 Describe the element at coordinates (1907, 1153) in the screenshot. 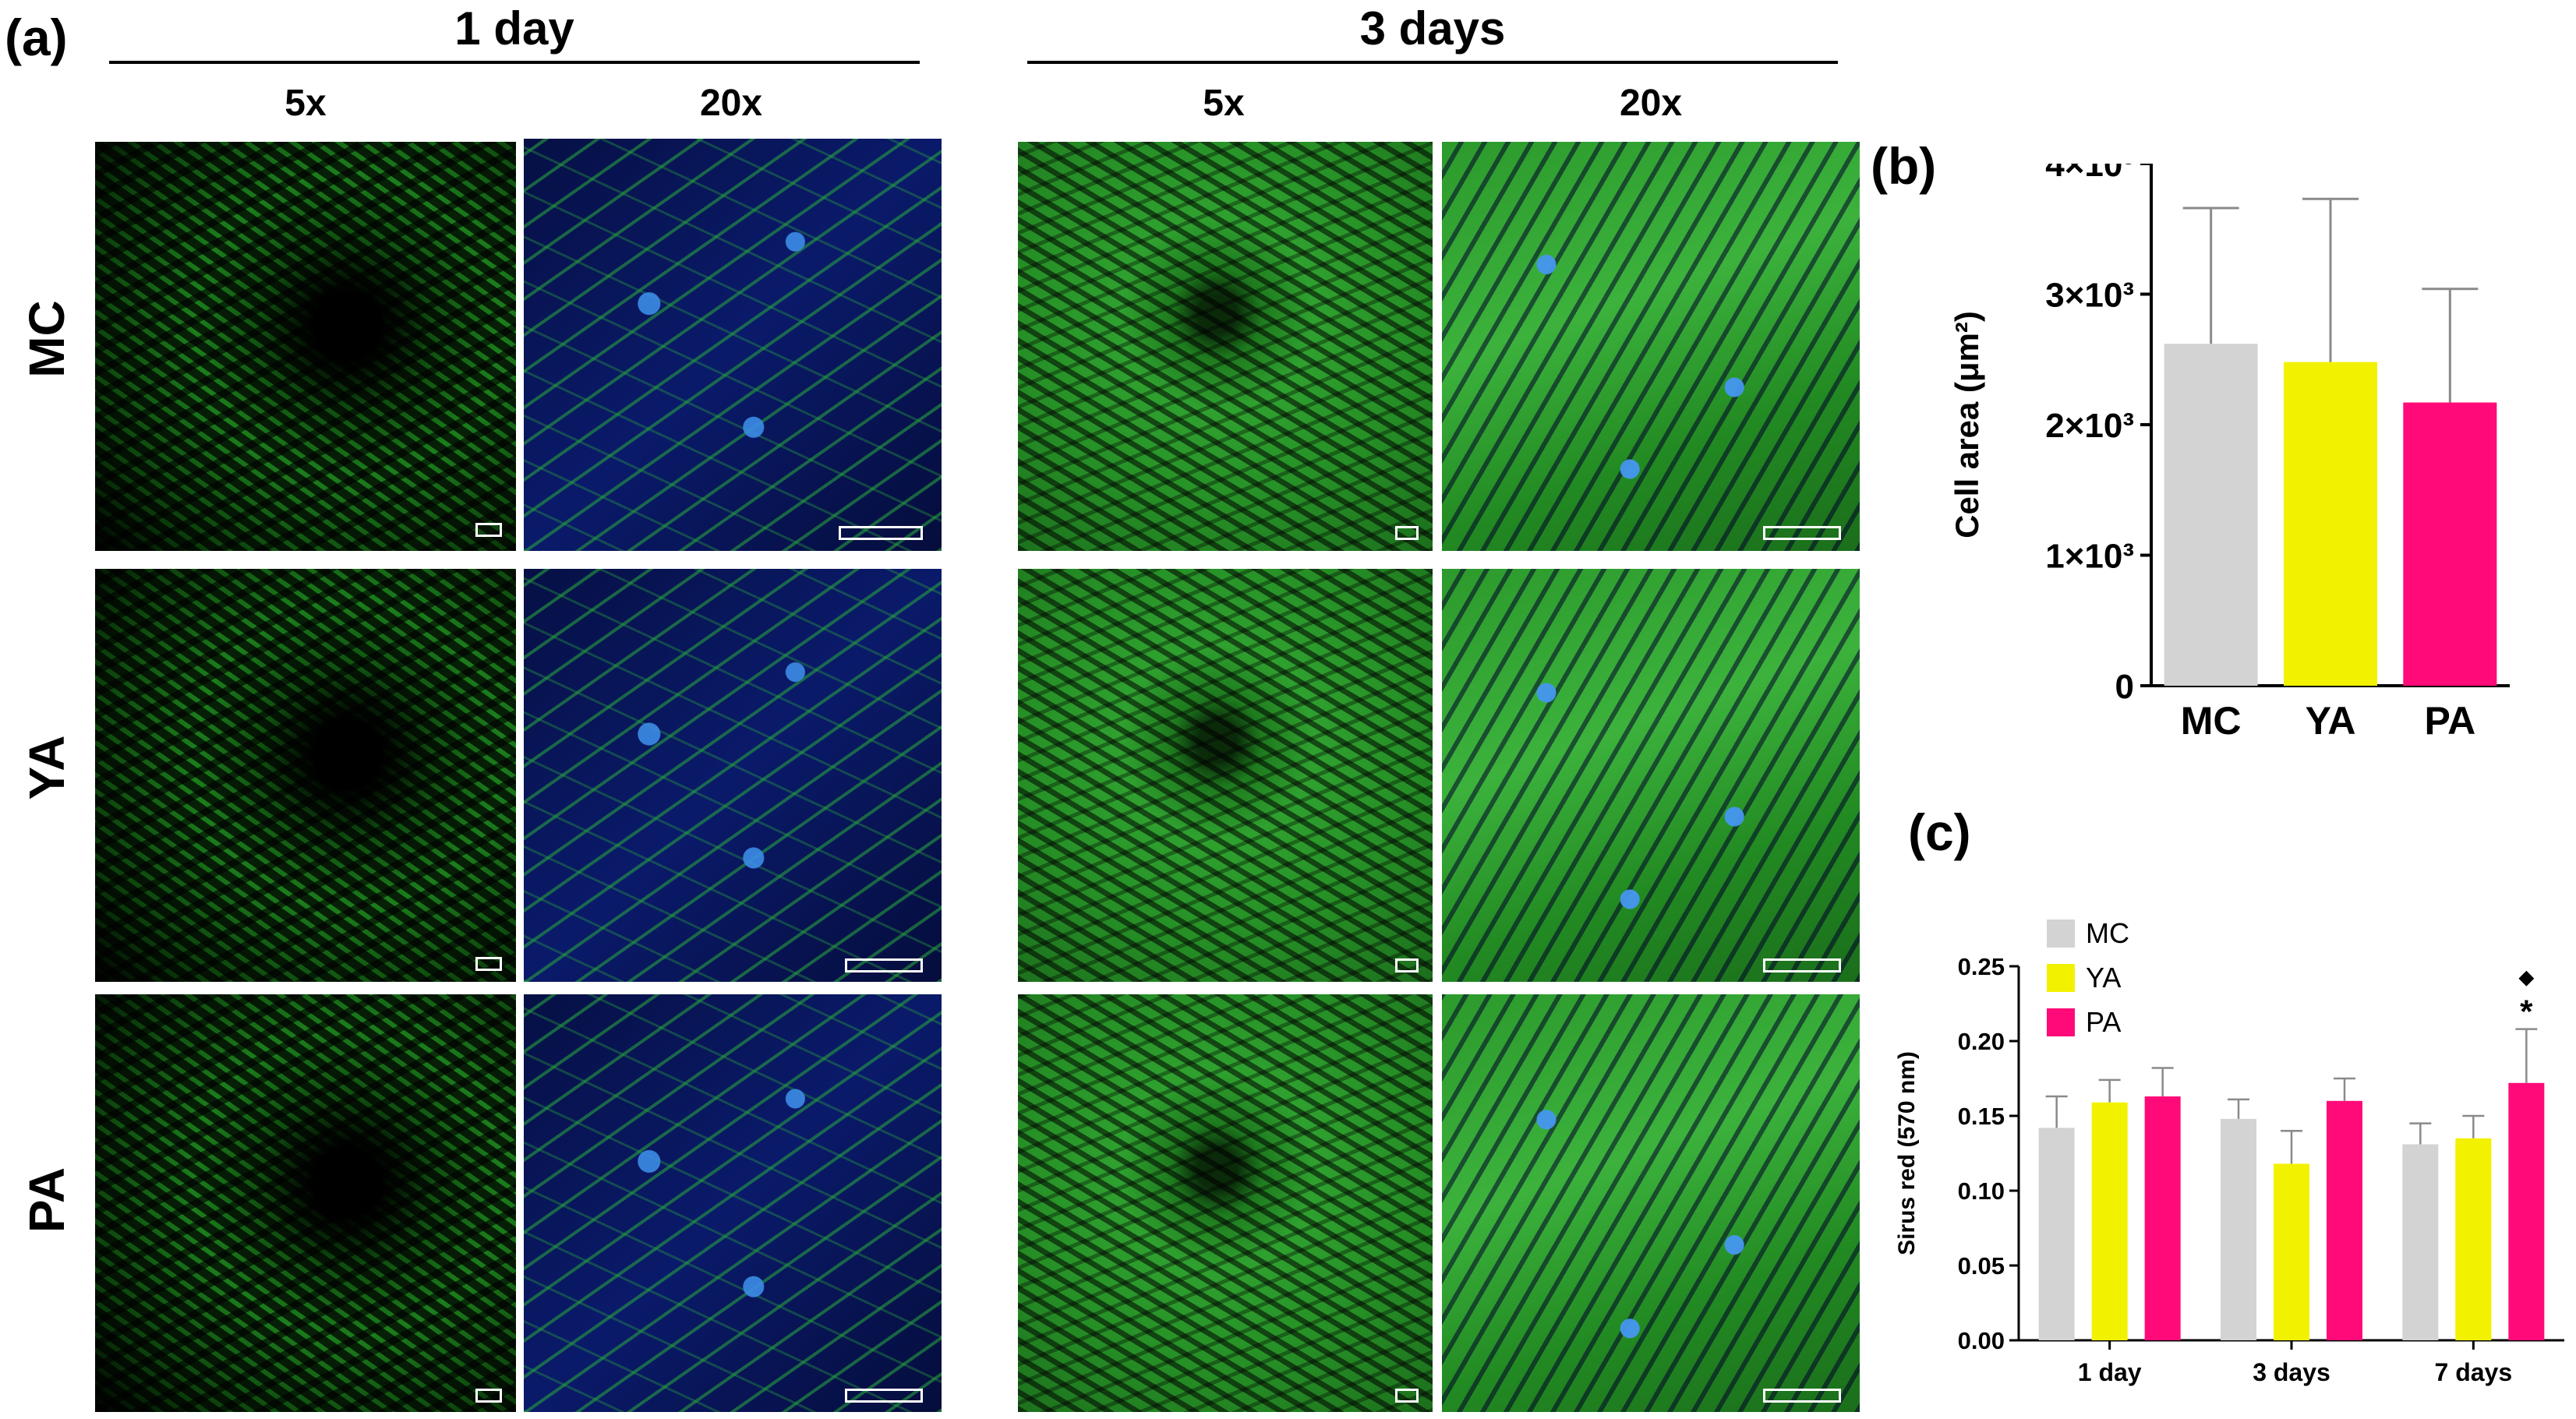

I see `y-axis-title: Sirus red (570 nm)` at that location.